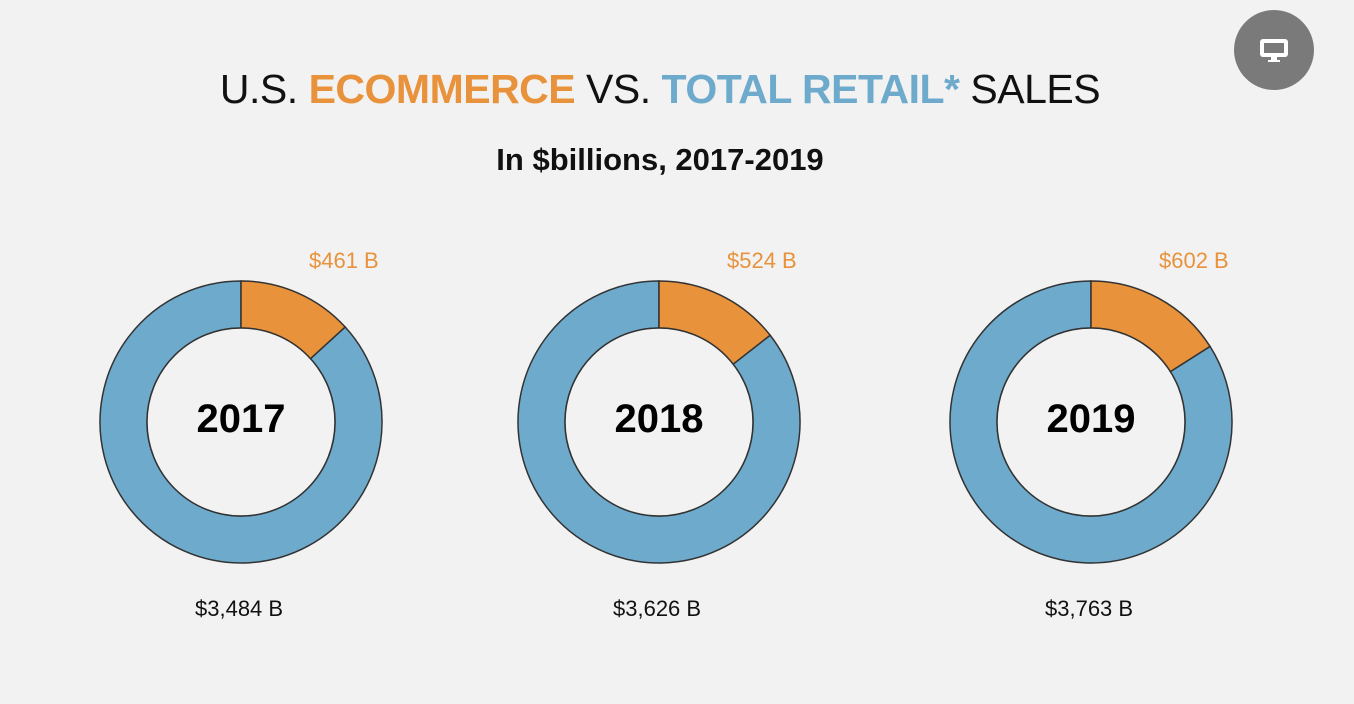 This screenshot has height=704, width=1354. Describe the element at coordinates (762, 260) in the screenshot. I see `ecommerce-value-label: $524 B` at that location.